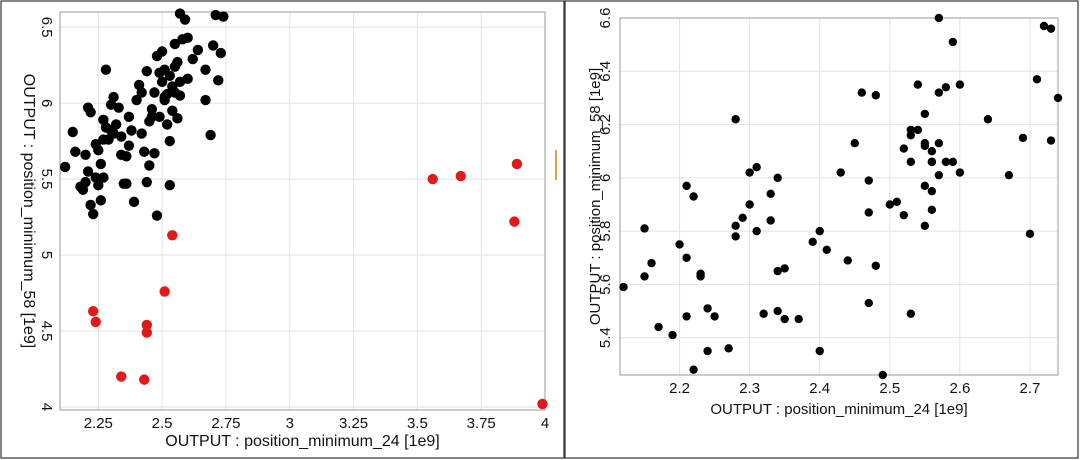 This screenshot has width=1080, height=460. I want to click on x-tick-label: 3.25, so click(353, 423).